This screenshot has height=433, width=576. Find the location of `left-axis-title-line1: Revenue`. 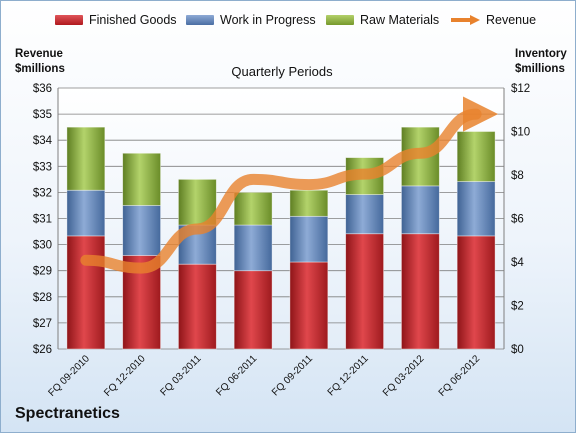

left-axis-title-line1: Revenue is located at coordinates (39, 54).